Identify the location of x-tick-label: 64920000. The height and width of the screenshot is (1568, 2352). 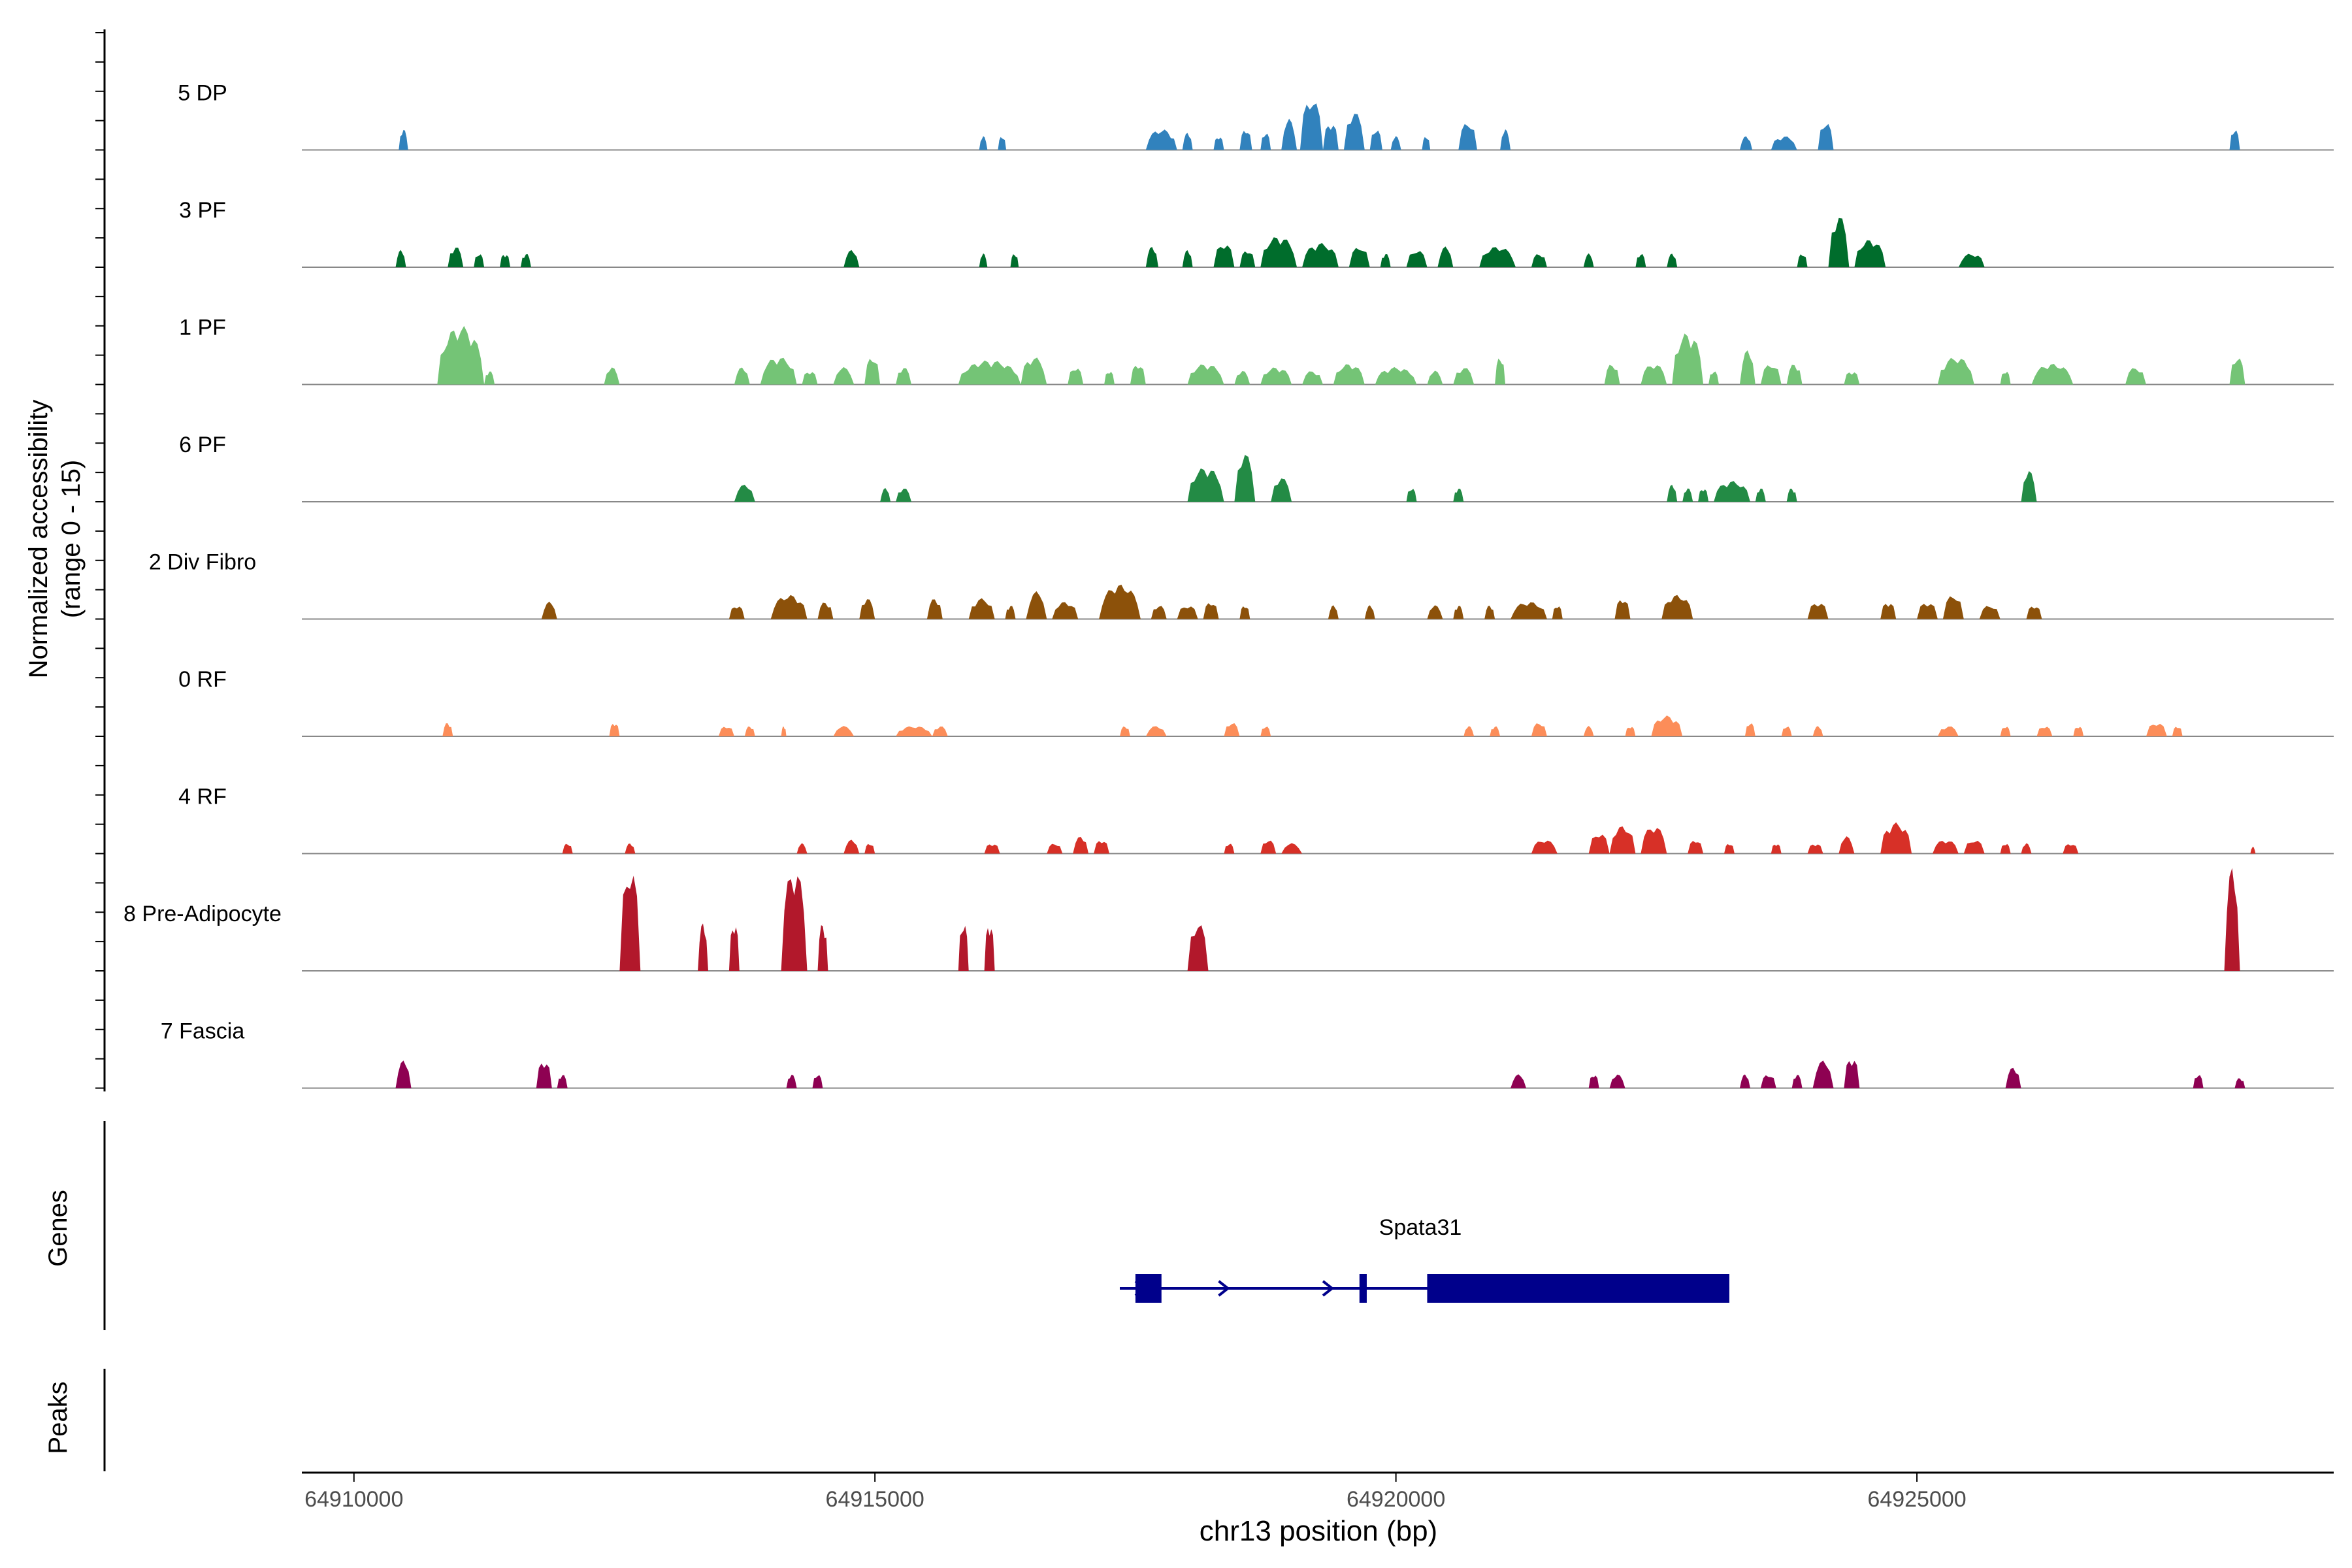
(1396, 1499).